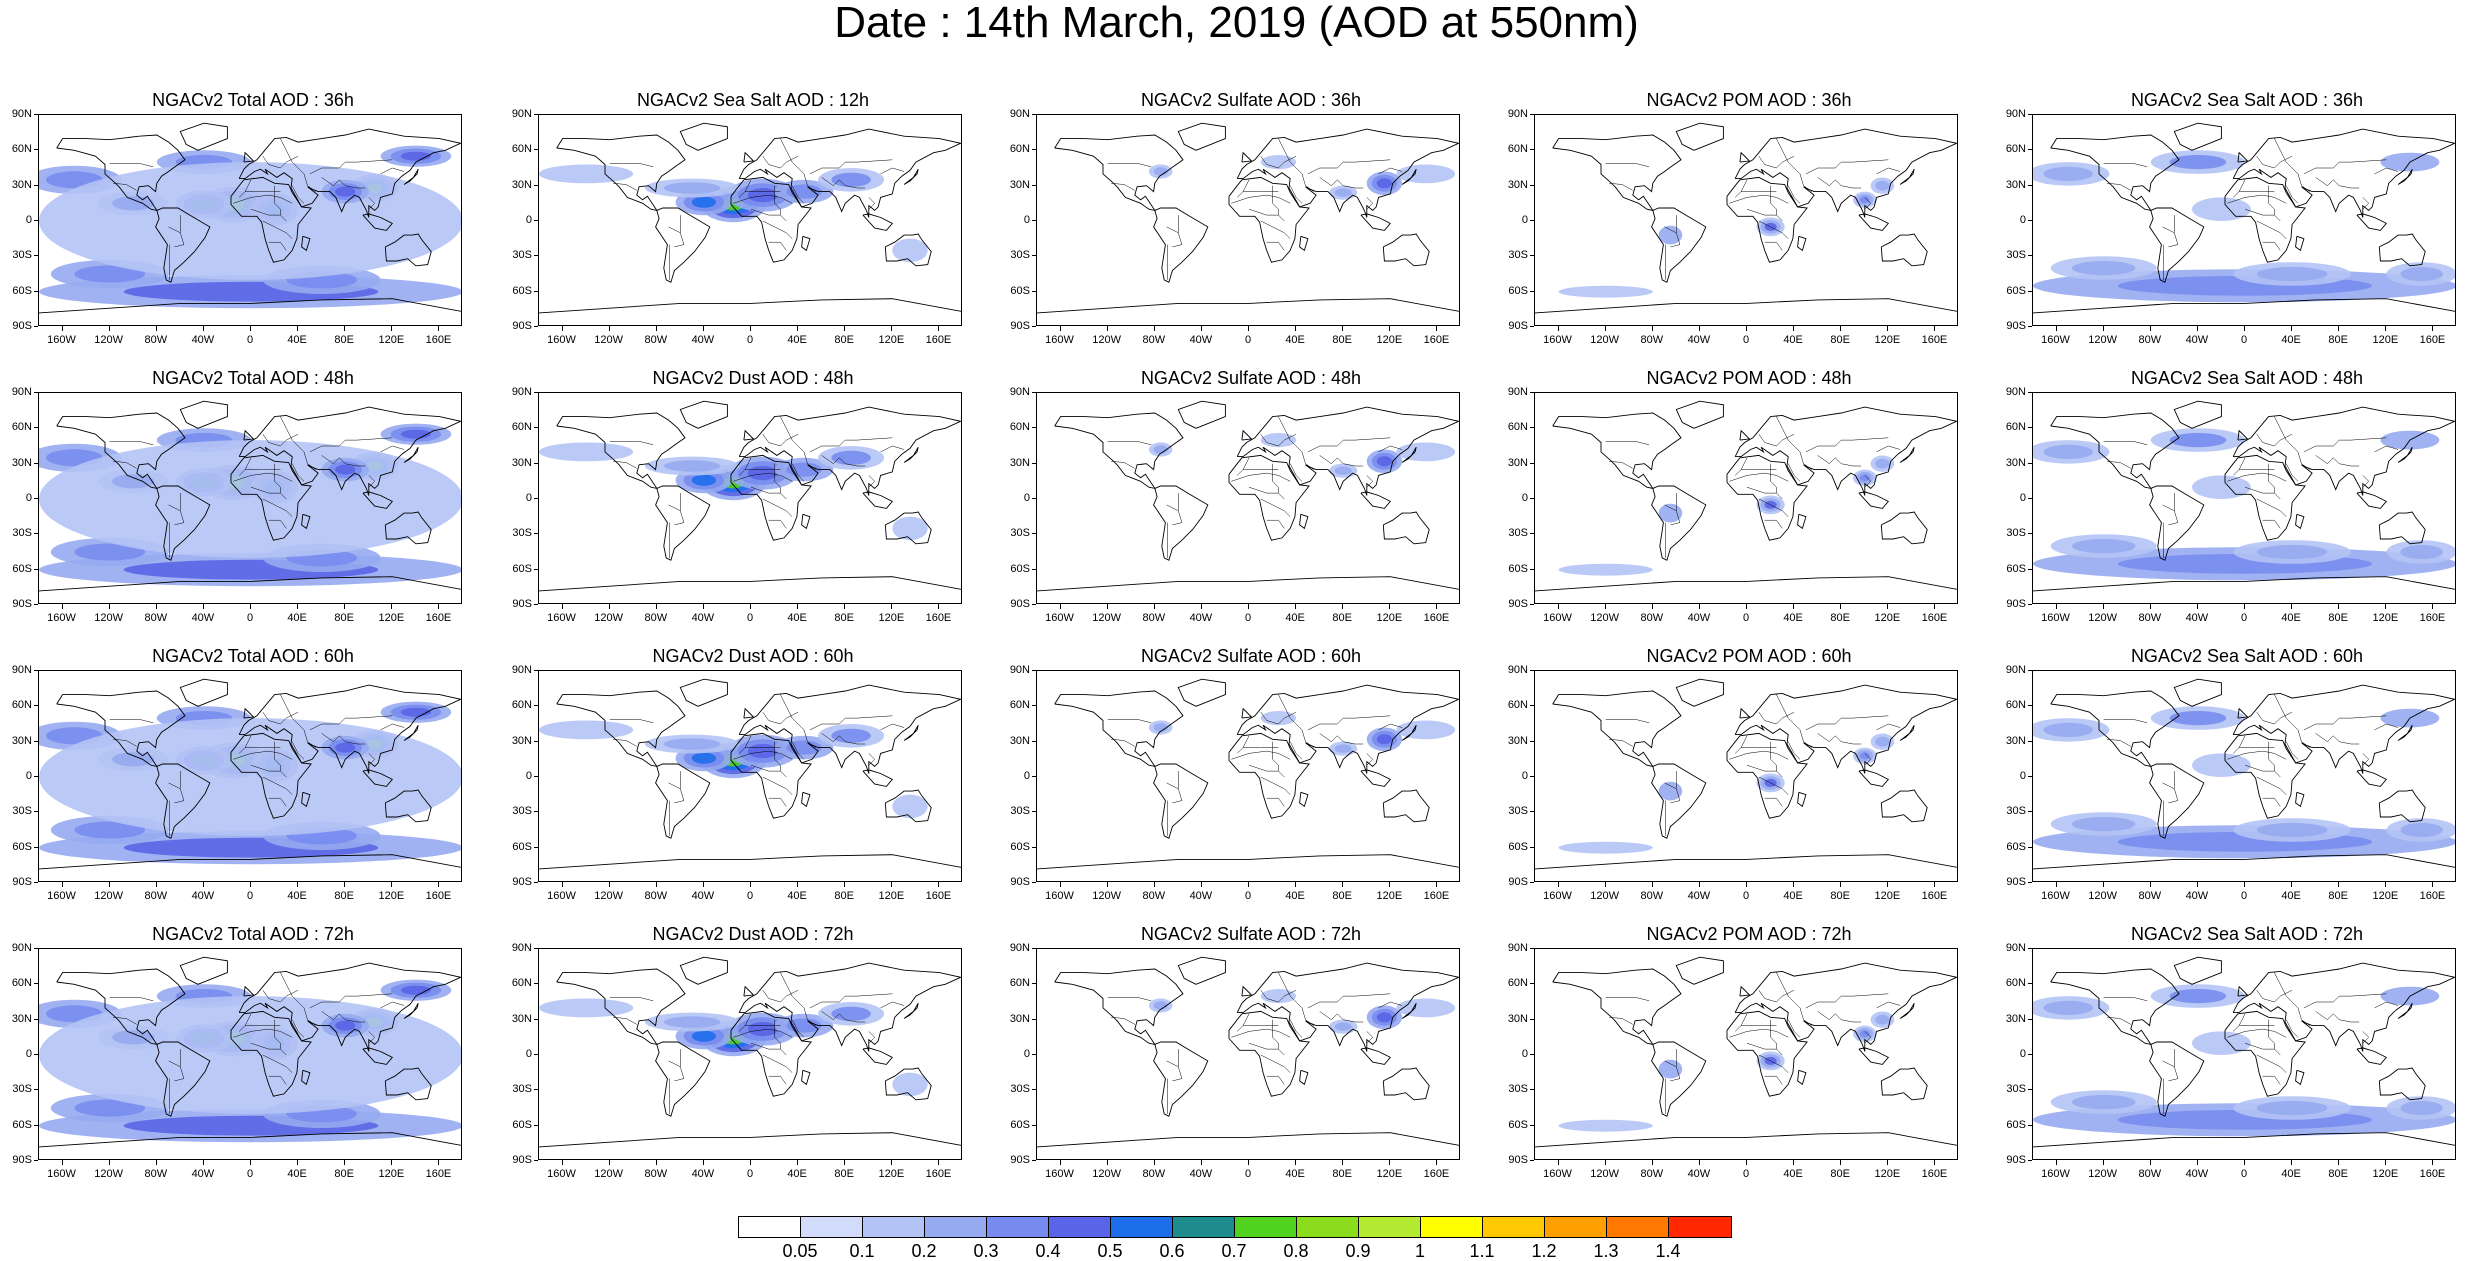 The image size is (2473, 1261). Describe the element at coordinates (2015, 705) in the screenshot. I see `latitude-label: 60N` at that location.